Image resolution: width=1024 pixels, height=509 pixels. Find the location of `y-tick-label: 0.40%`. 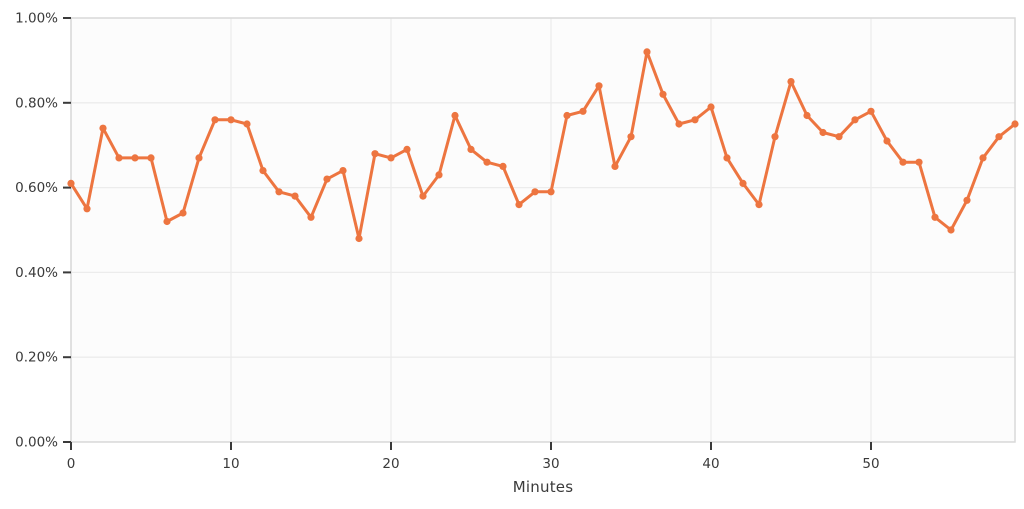

y-tick-label: 0.40% is located at coordinates (36, 273).